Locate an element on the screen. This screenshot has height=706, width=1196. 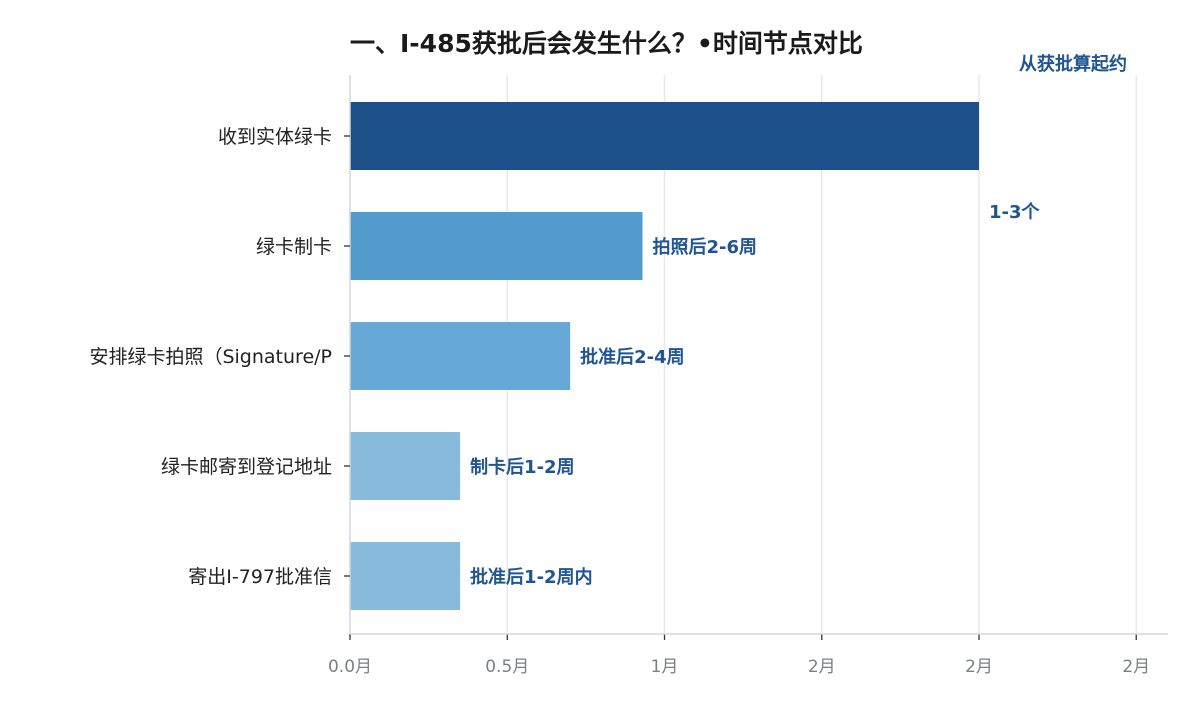
corner-annotation: 从获批算起约 is located at coordinates (1073, 64).